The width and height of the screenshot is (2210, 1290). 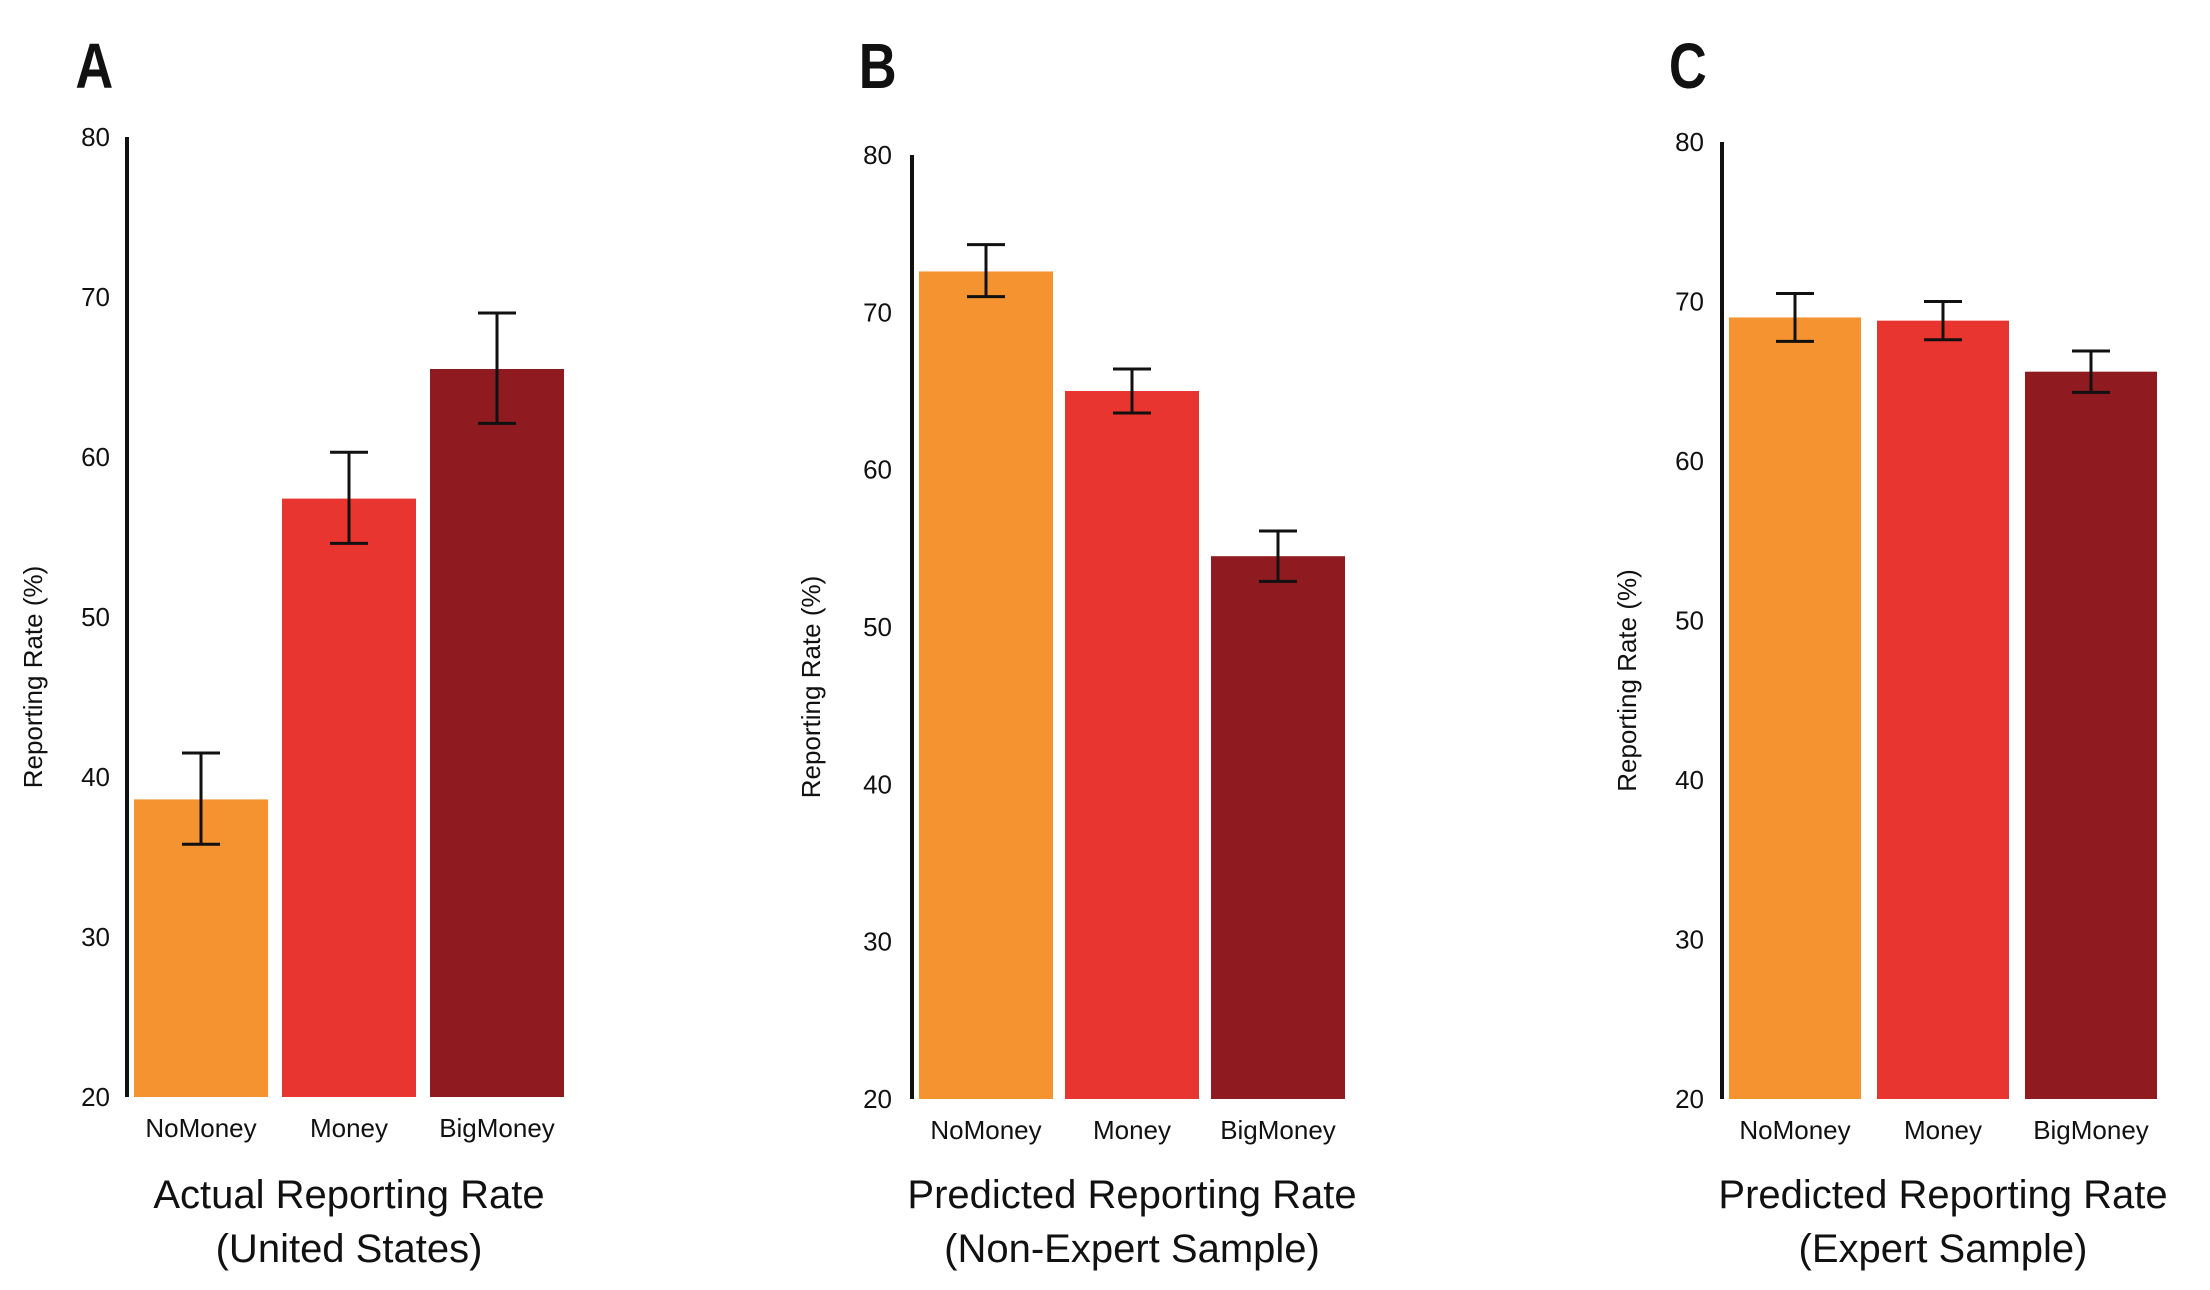 What do you see at coordinates (1688, 66) in the screenshot?
I see `panel-letter: C` at bounding box center [1688, 66].